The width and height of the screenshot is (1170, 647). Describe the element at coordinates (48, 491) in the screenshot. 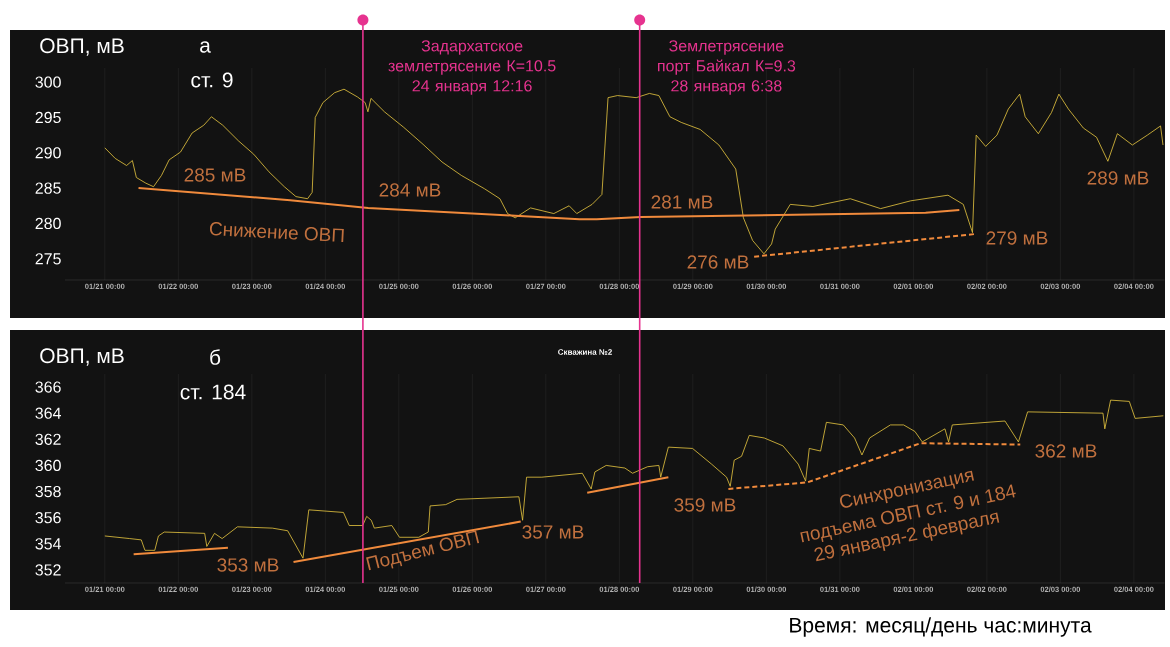

I see `y-tick-label: 358` at that location.